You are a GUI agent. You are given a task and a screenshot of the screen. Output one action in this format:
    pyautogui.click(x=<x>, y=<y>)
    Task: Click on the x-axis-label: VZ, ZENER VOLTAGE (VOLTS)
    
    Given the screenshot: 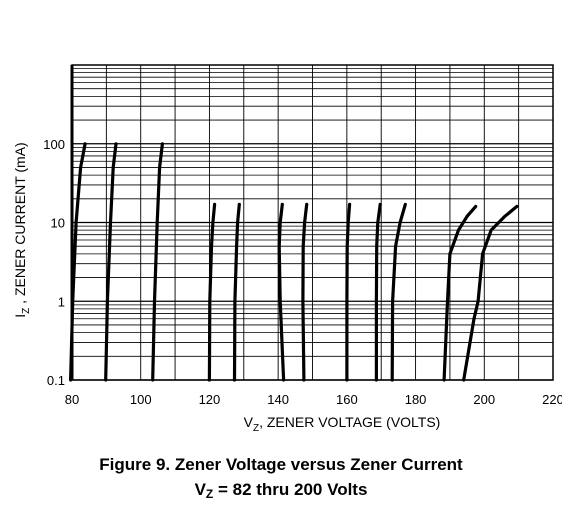 What is the action you would take?
    pyautogui.click(x=342, y=424)
    